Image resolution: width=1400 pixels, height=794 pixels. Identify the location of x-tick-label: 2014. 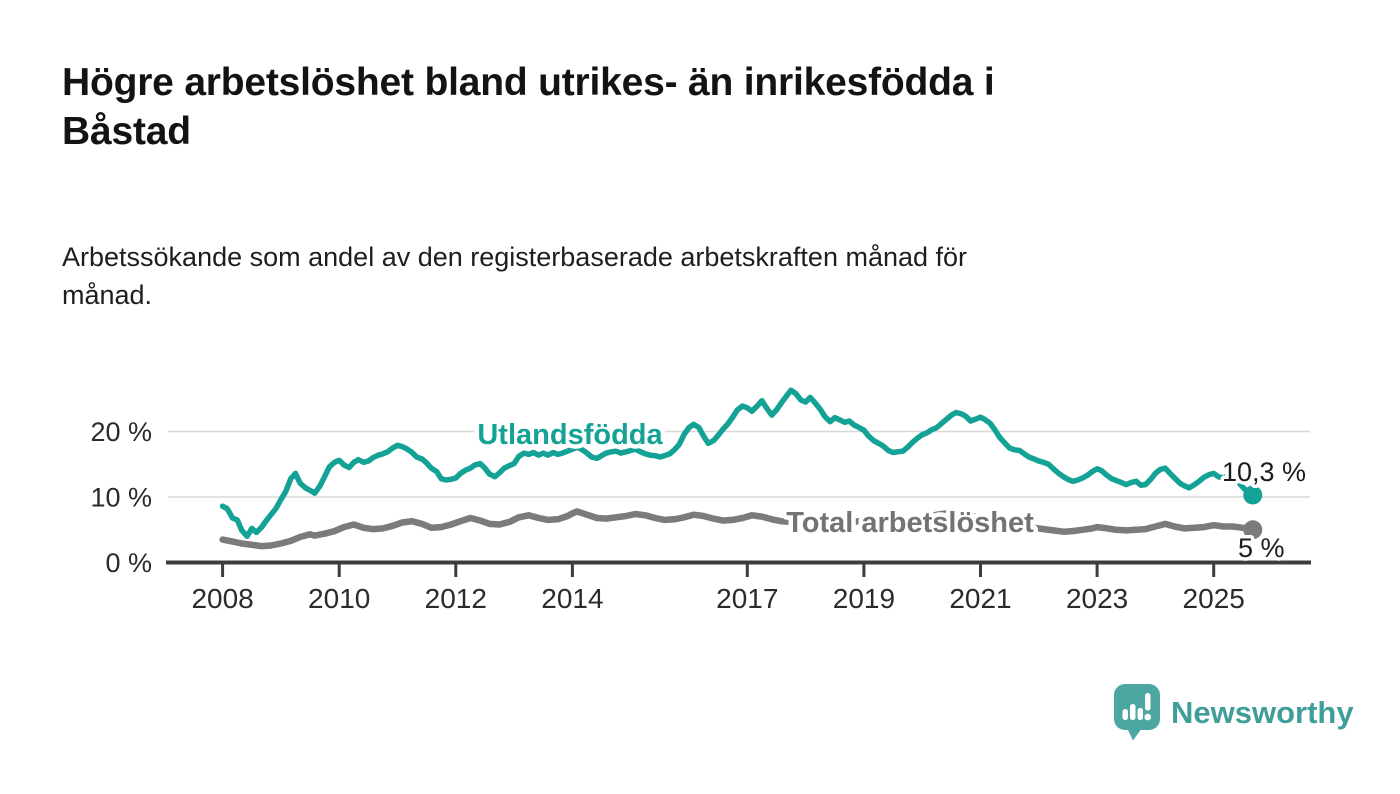
(572, 598).